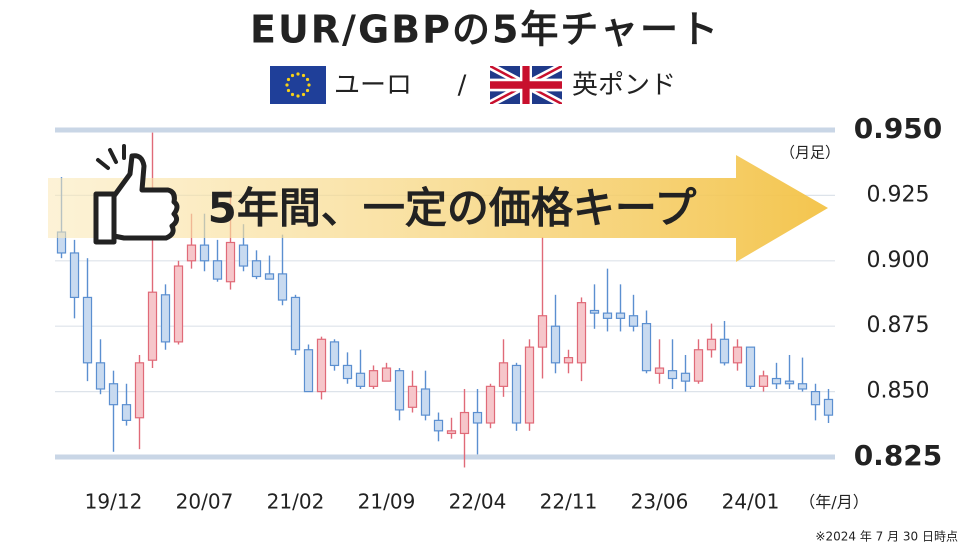  I want to click on x-tick-label: 24/01, so click(751, 502).